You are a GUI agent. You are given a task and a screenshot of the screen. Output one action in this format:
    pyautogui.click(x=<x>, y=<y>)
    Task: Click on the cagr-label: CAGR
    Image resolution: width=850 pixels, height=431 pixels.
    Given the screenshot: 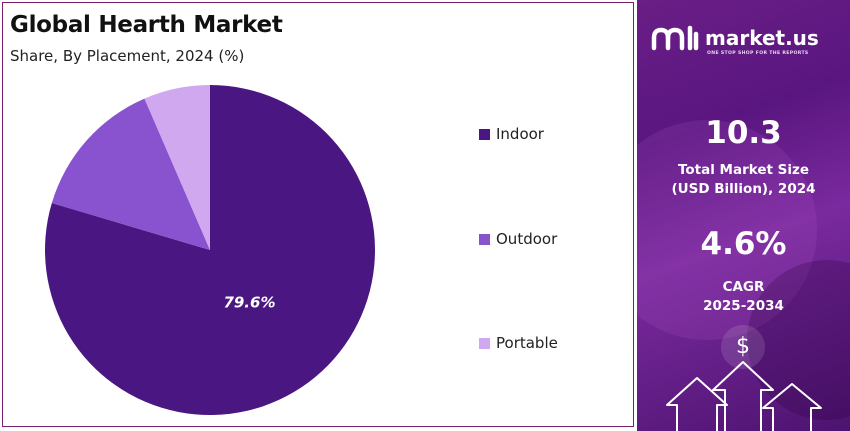 What is the action you would take?
    pyautogui.click(x=743, y=287)
    